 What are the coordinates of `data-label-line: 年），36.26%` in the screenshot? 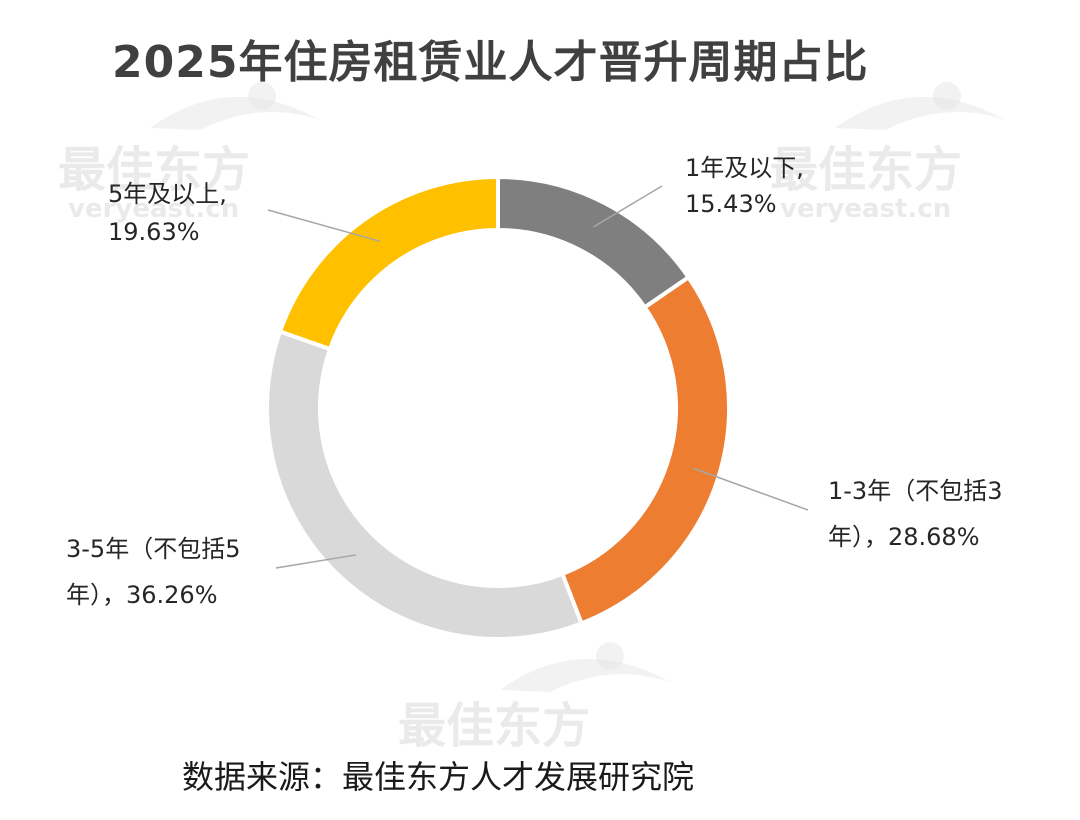 It's located at (142, 595).